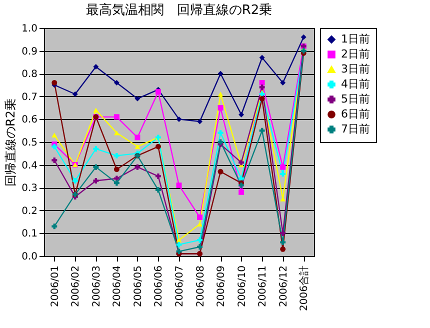 The width and height of the screenshot is (430, 328). I want to click on y-axis-title: 回帰直線のR2乗, so click(11, 142).